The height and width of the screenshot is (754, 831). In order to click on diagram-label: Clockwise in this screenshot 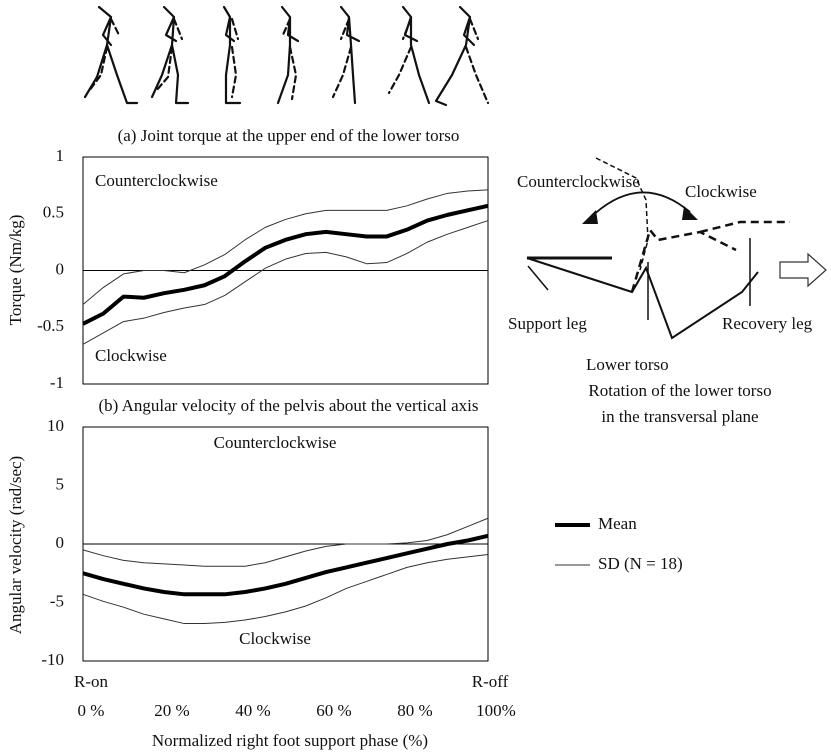, I will do `click(721, 191)`.